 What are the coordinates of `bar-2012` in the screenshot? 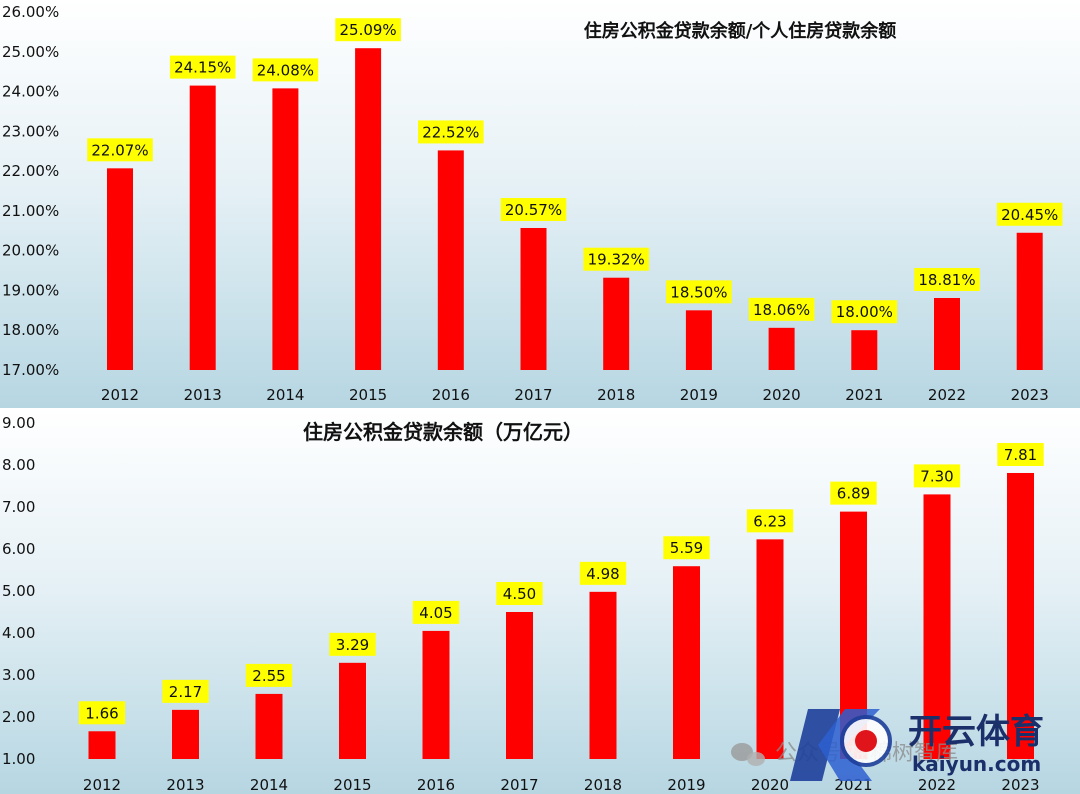 It's located at (120, 269).